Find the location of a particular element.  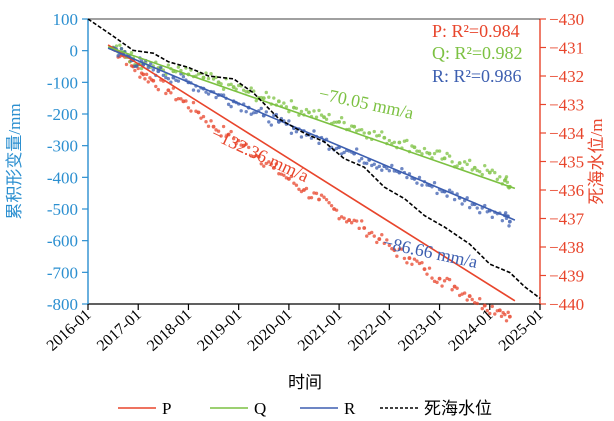

y-left-tick-label: -300 is located at coordinates (62, 146).